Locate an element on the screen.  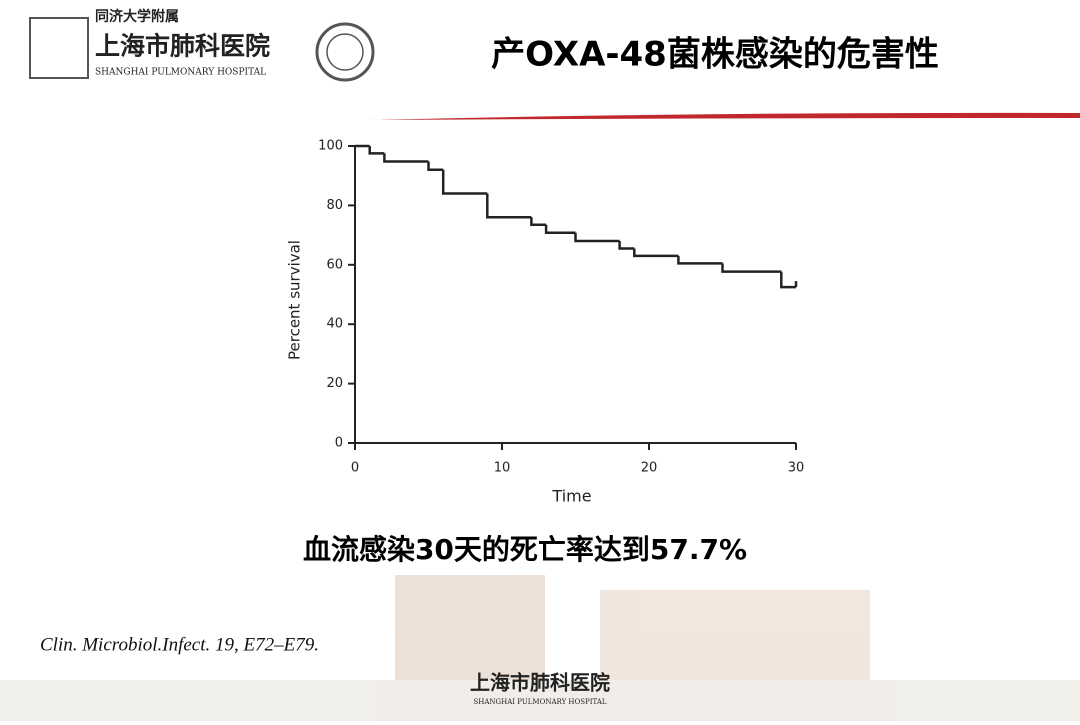
hospital-name-en: SHANGHAI PULMONARY HOSPITAL is located at coordinates (180, 73).